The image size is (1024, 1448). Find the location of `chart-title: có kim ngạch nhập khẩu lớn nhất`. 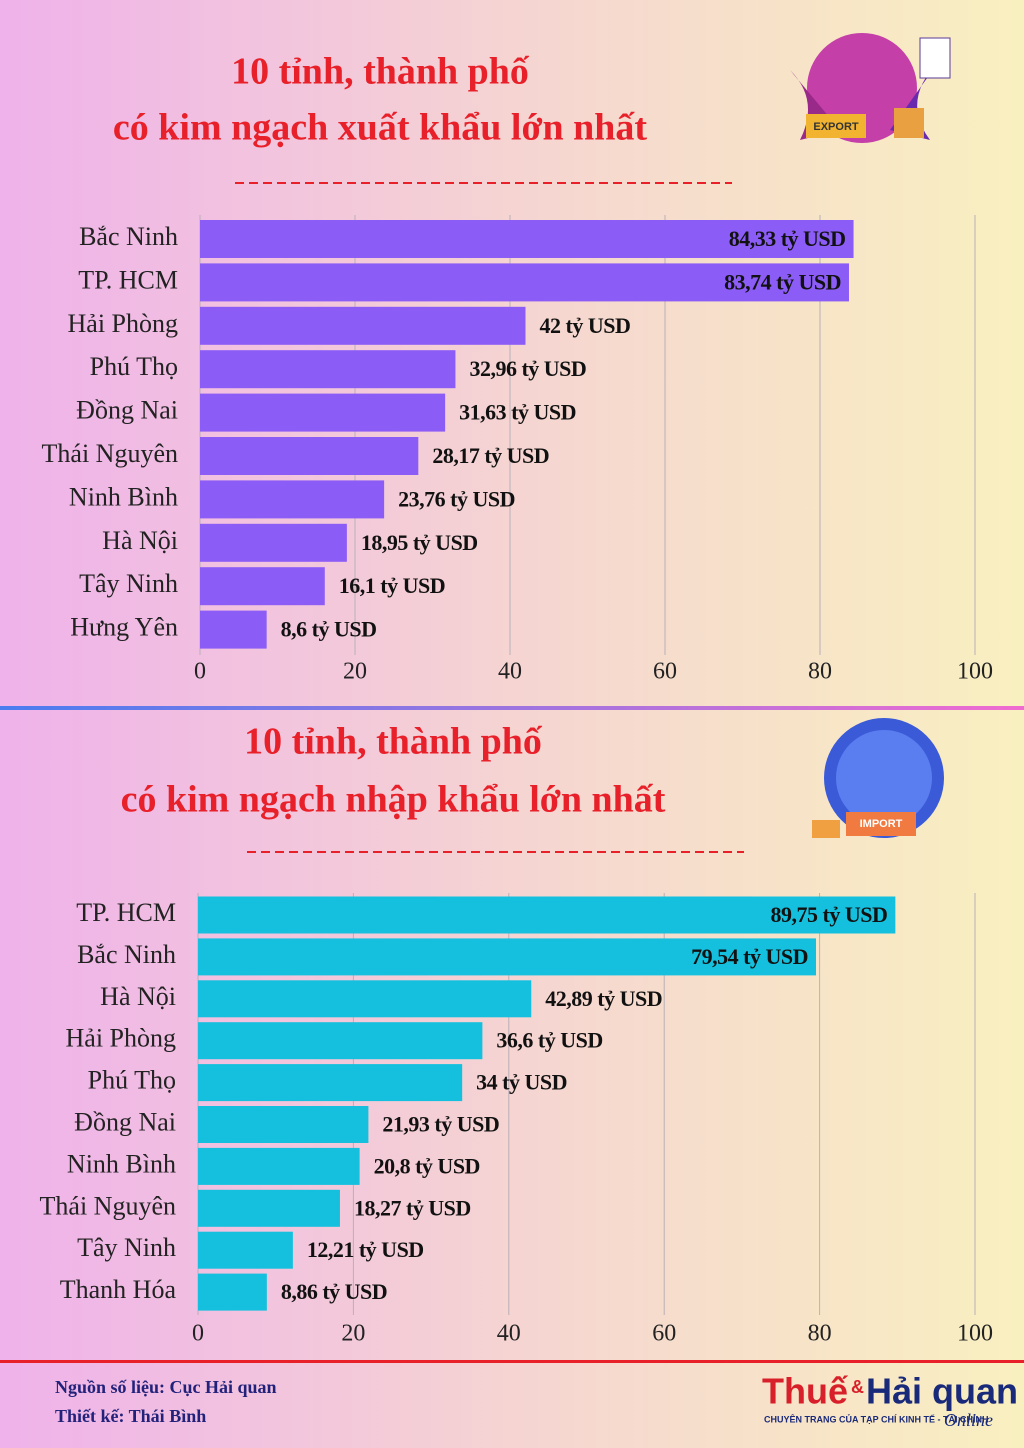

chart-title: có kim ngạch nhập khẩu lớn nhất is located at coordinates (393, 800).